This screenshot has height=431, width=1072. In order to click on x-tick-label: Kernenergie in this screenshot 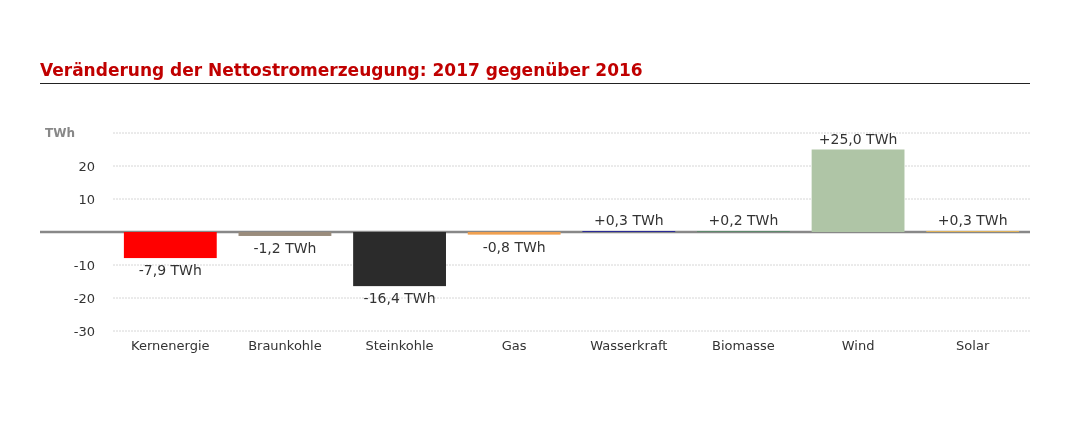, I will do `click(170, 345)`.